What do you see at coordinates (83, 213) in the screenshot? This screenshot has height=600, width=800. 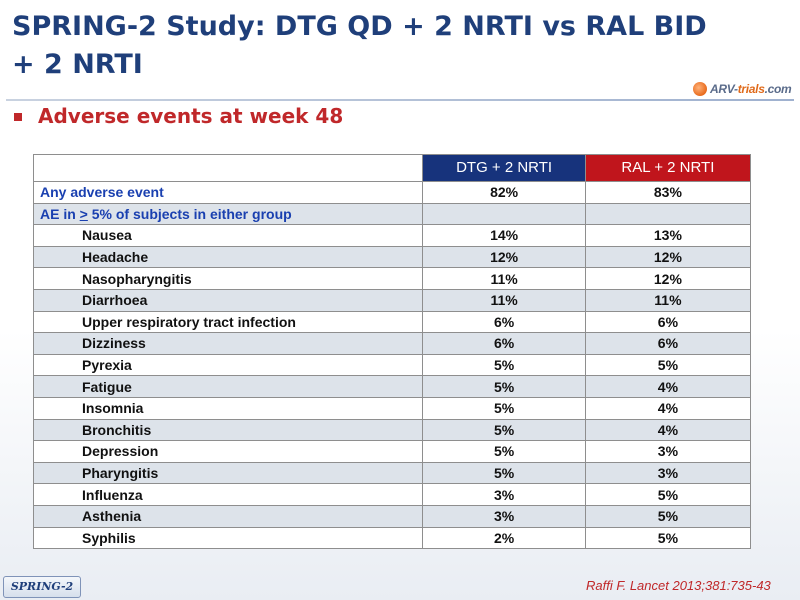 I see `ae-group-label-gt: >` at bounding box center [83, 213].